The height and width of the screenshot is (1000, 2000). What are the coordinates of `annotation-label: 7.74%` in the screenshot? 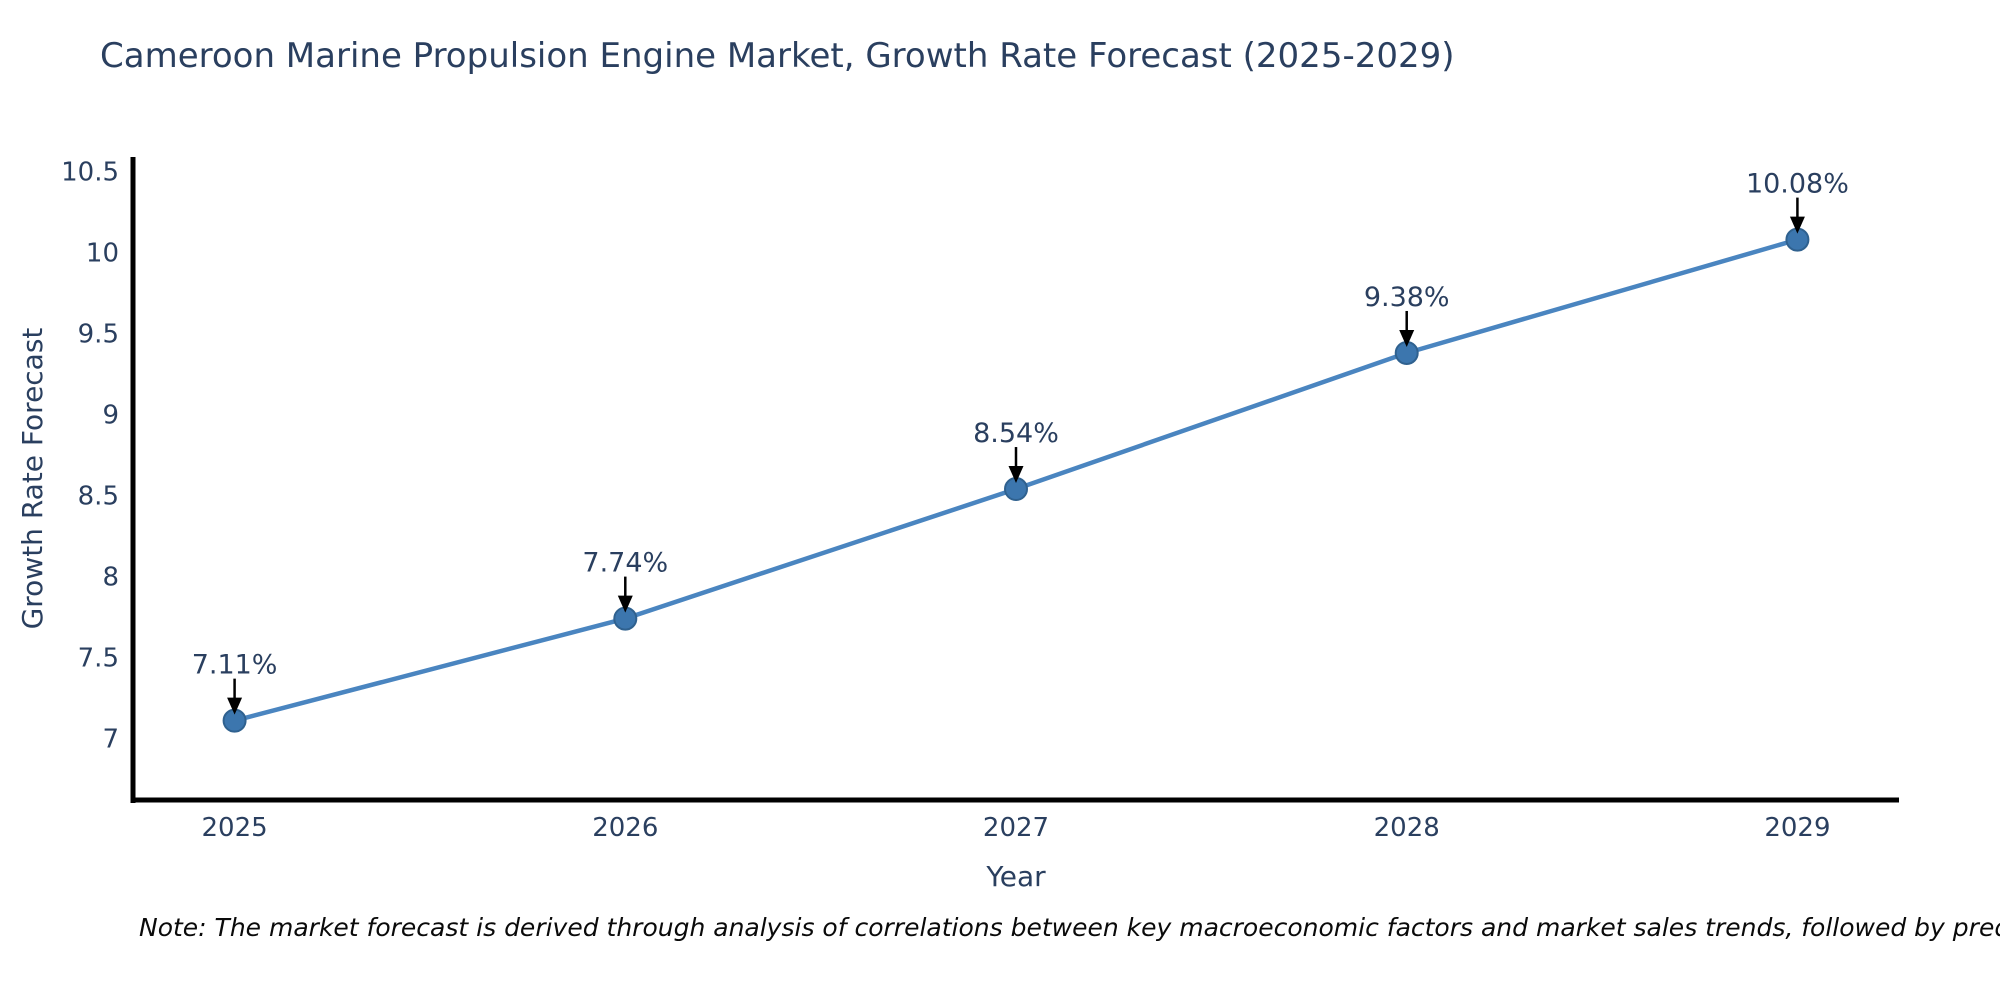 It's located at (625, 563).